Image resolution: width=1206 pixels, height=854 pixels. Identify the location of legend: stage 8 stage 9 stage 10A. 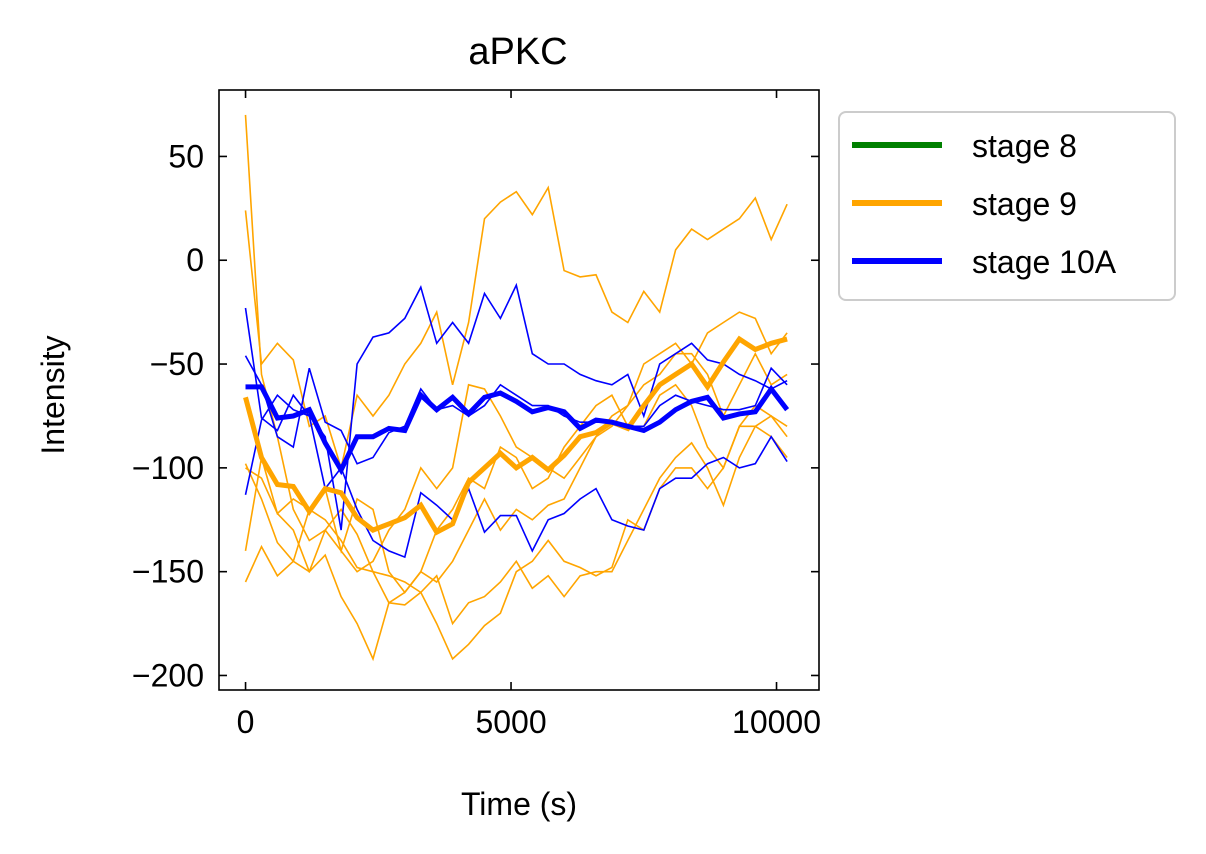
(1007, 206).